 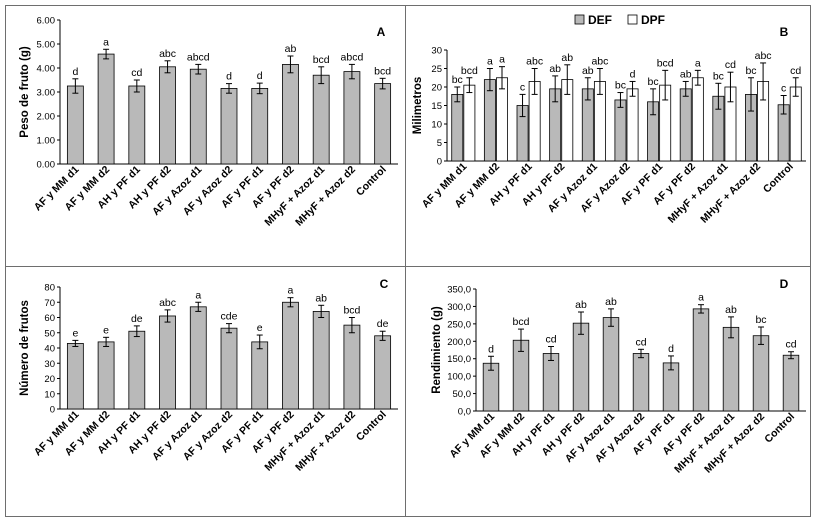 I want to click on y-tick-label: 0.00, so click(x=46, y=165).